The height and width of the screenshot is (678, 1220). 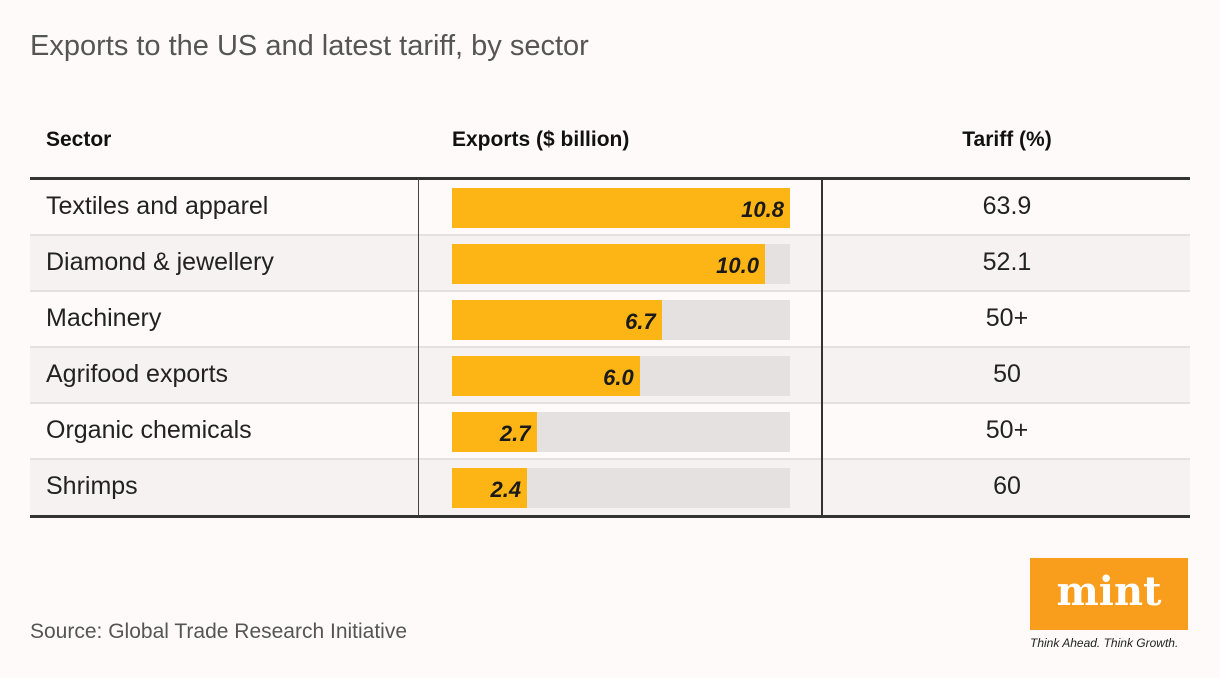 I want to click on table-row: Machinery 6.7 50+, so click(x=610, y=320).